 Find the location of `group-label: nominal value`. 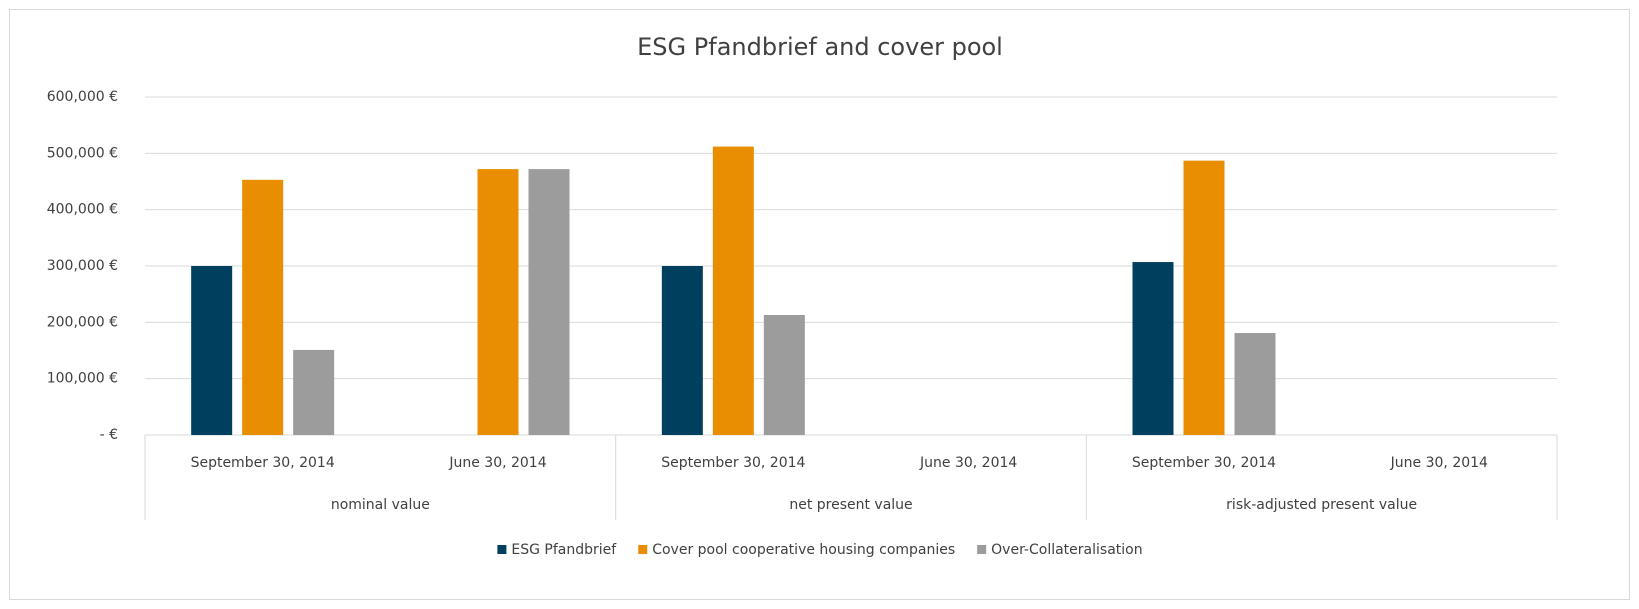

group-label: nominal value is located at coordinates (380, 505).